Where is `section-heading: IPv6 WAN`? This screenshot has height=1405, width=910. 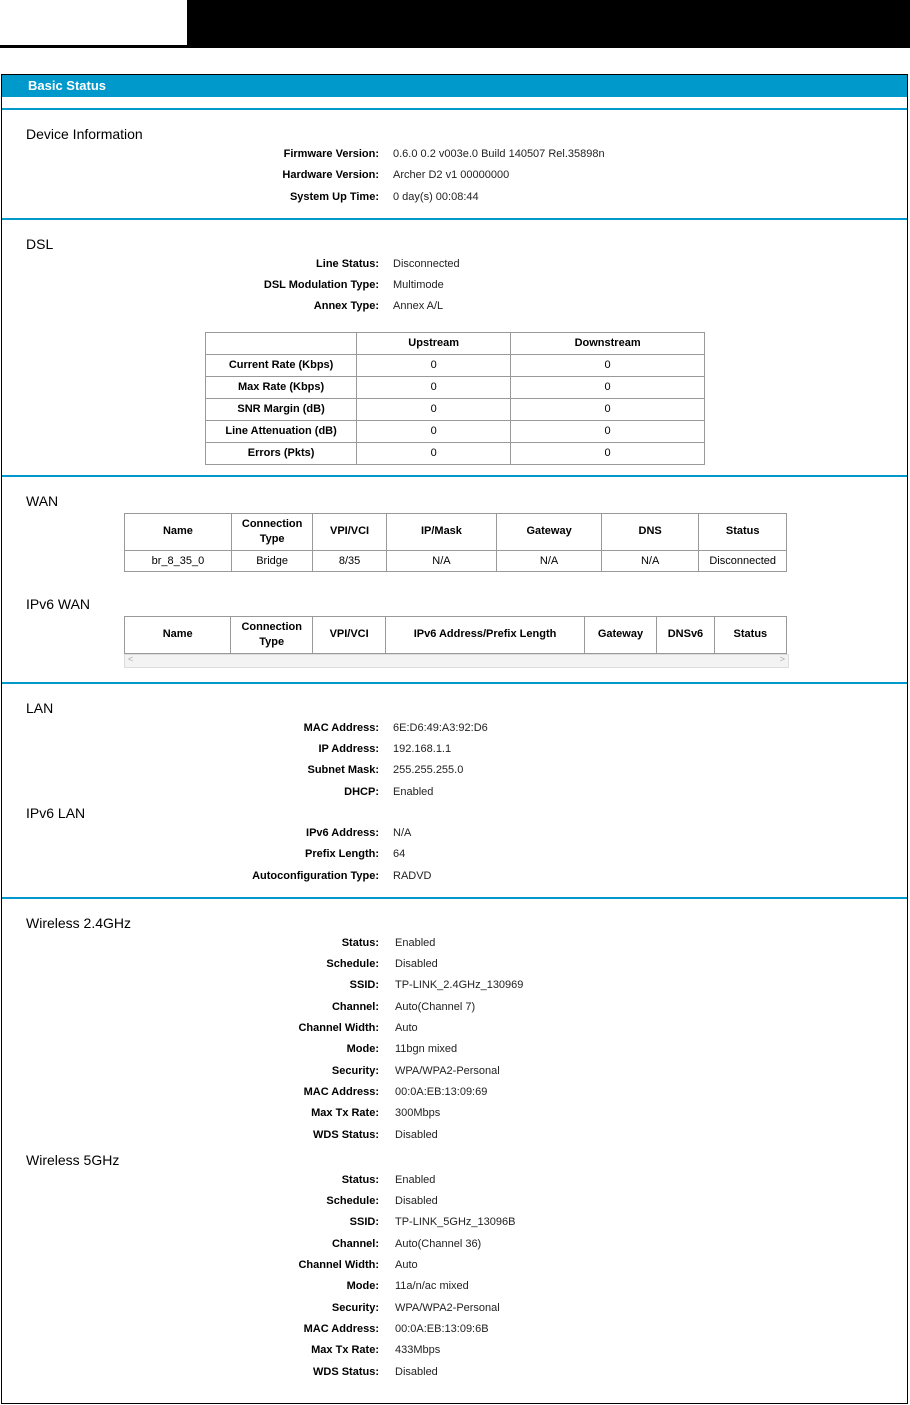
section-heading: IPv6 WAN is located at coordinates (58, 603).